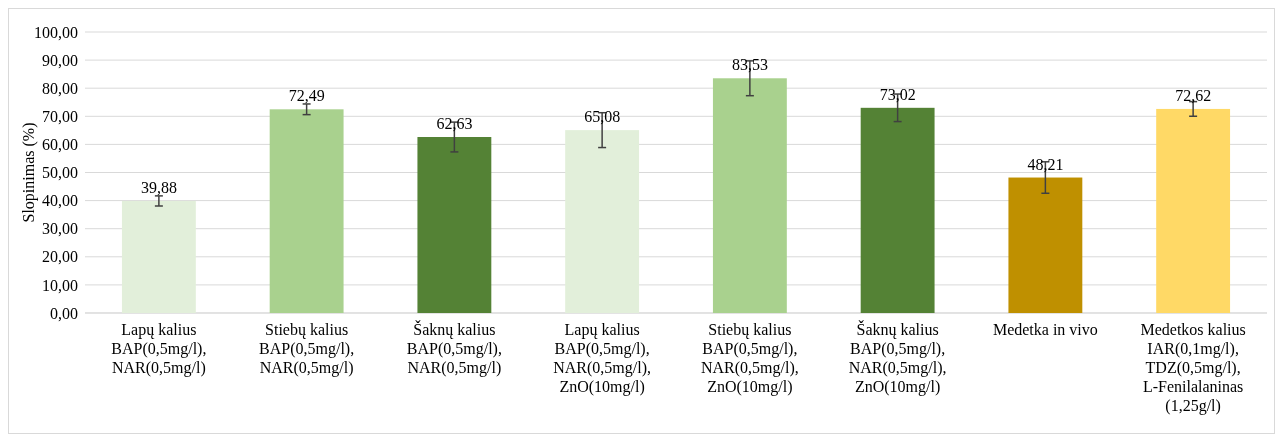 This screenshot has height=442, width=1283. I want to click on data-label: 39,88, so click(158, 187).